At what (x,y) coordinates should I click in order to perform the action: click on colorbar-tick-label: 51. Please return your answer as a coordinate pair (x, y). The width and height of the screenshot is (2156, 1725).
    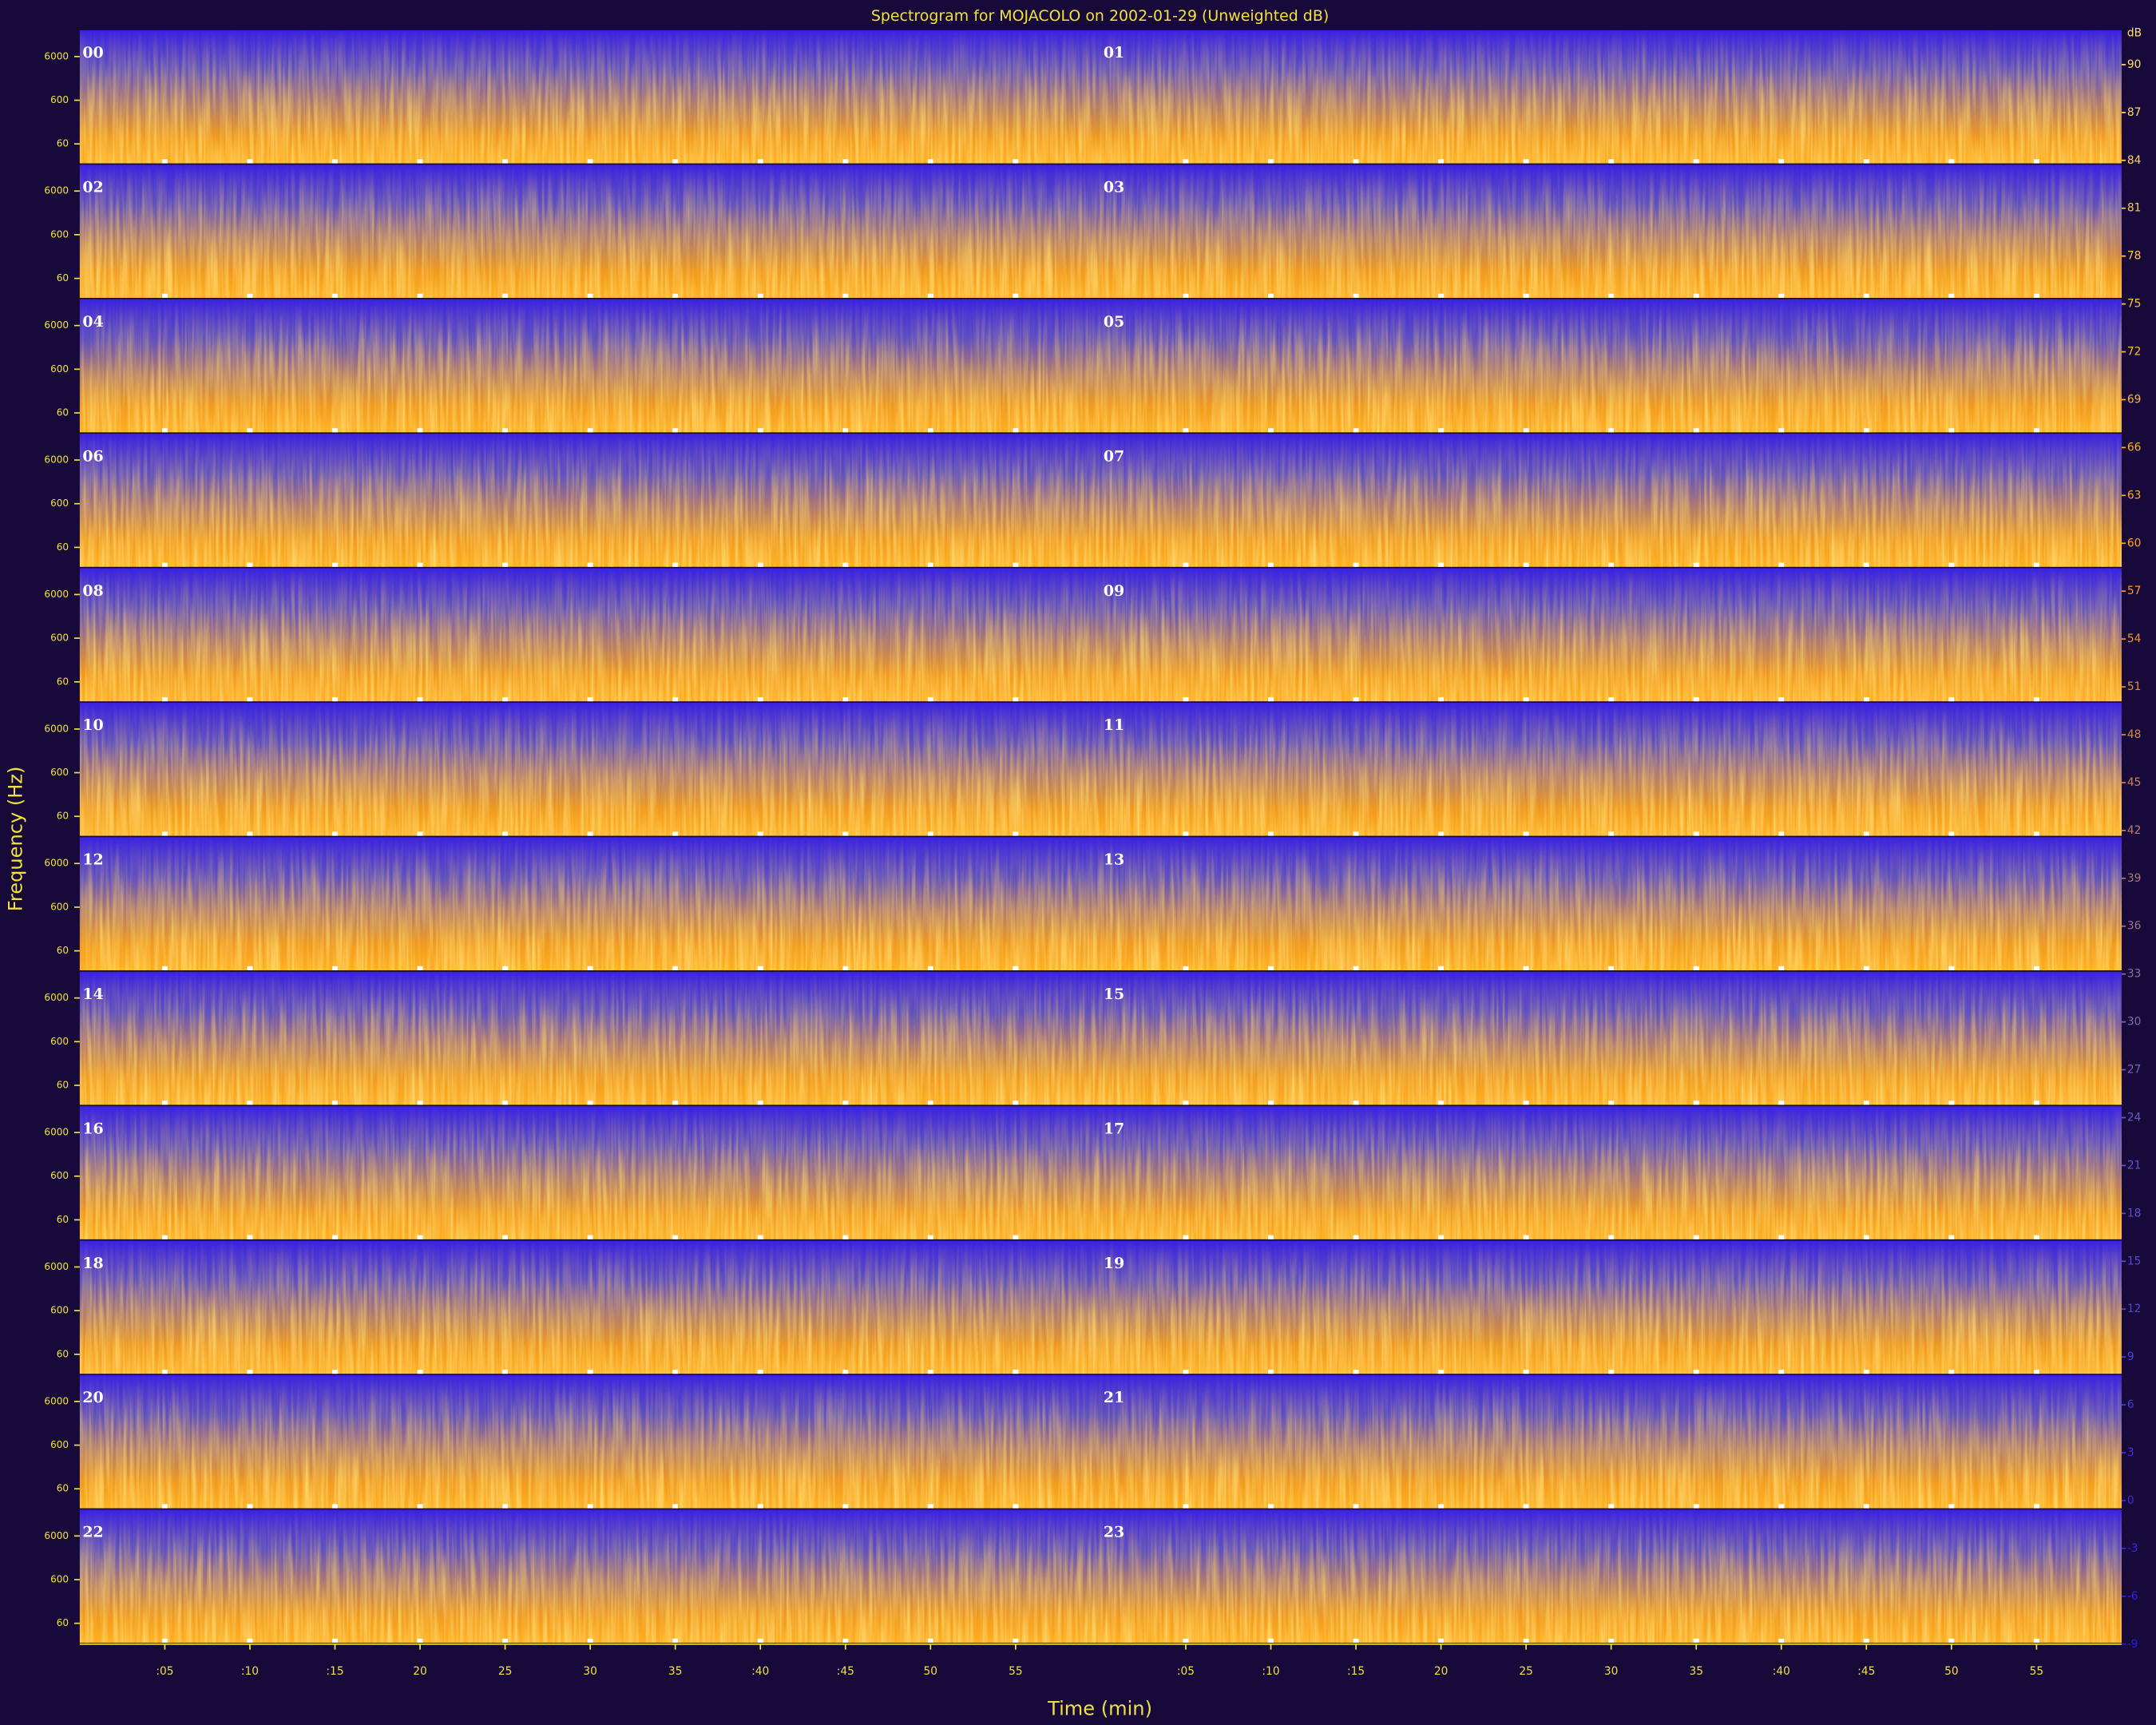
    Looking at the image, I should click on (2134, 687).